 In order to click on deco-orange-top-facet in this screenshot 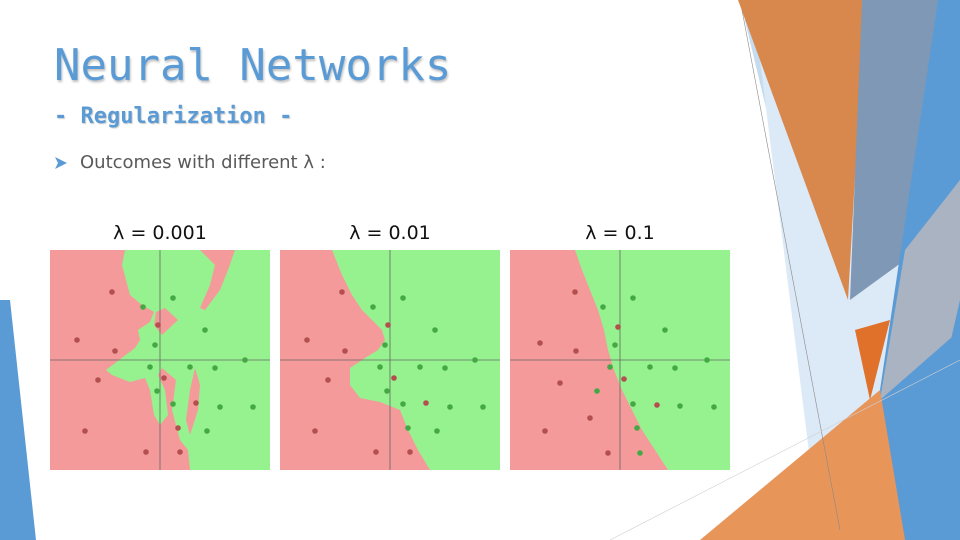, I will do `click(801, 150)`.